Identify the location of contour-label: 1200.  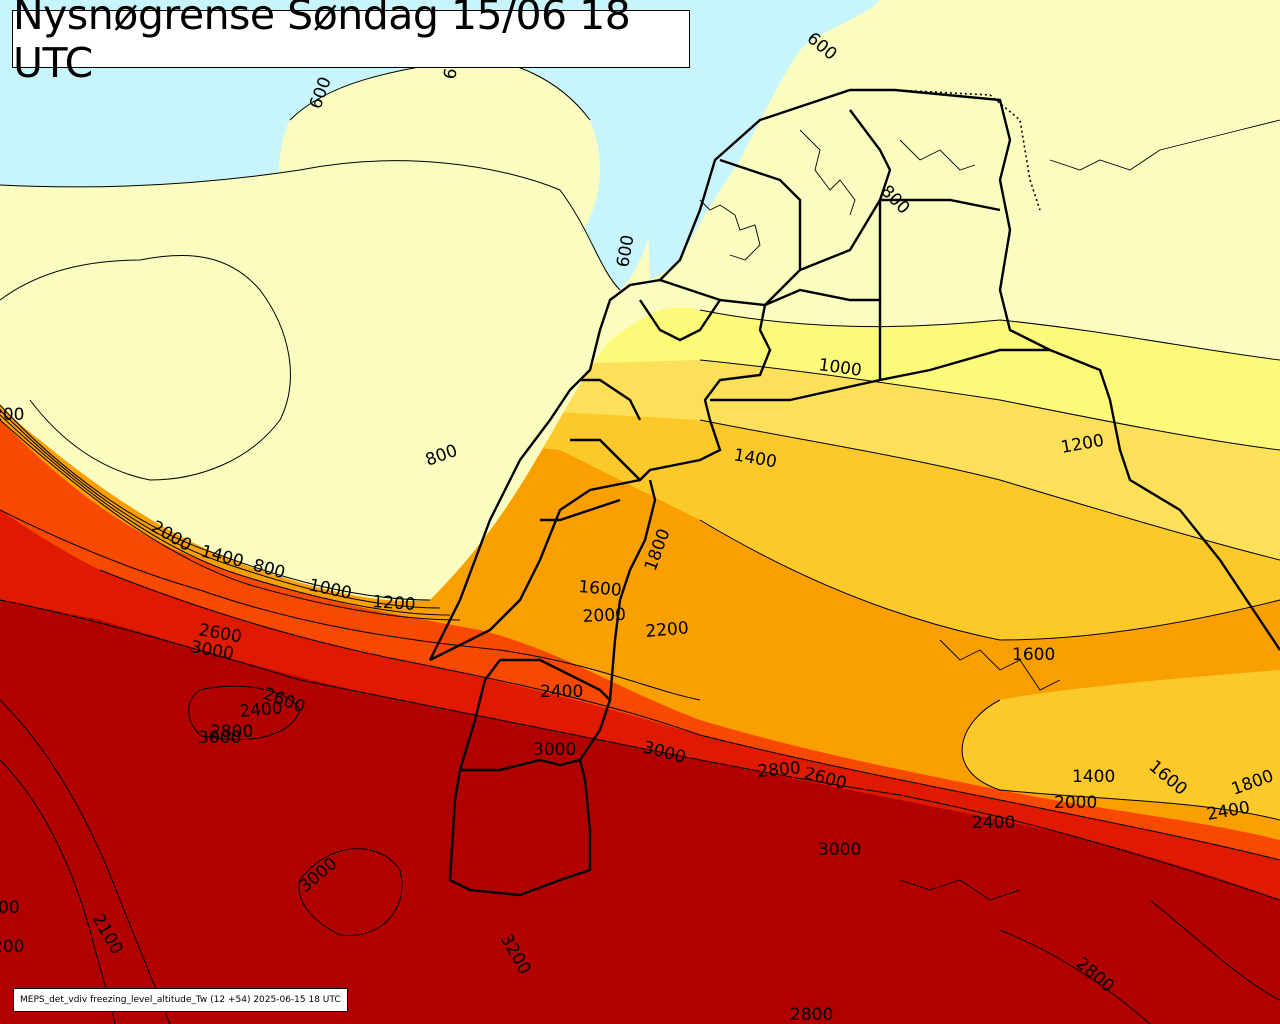
(394, 603).